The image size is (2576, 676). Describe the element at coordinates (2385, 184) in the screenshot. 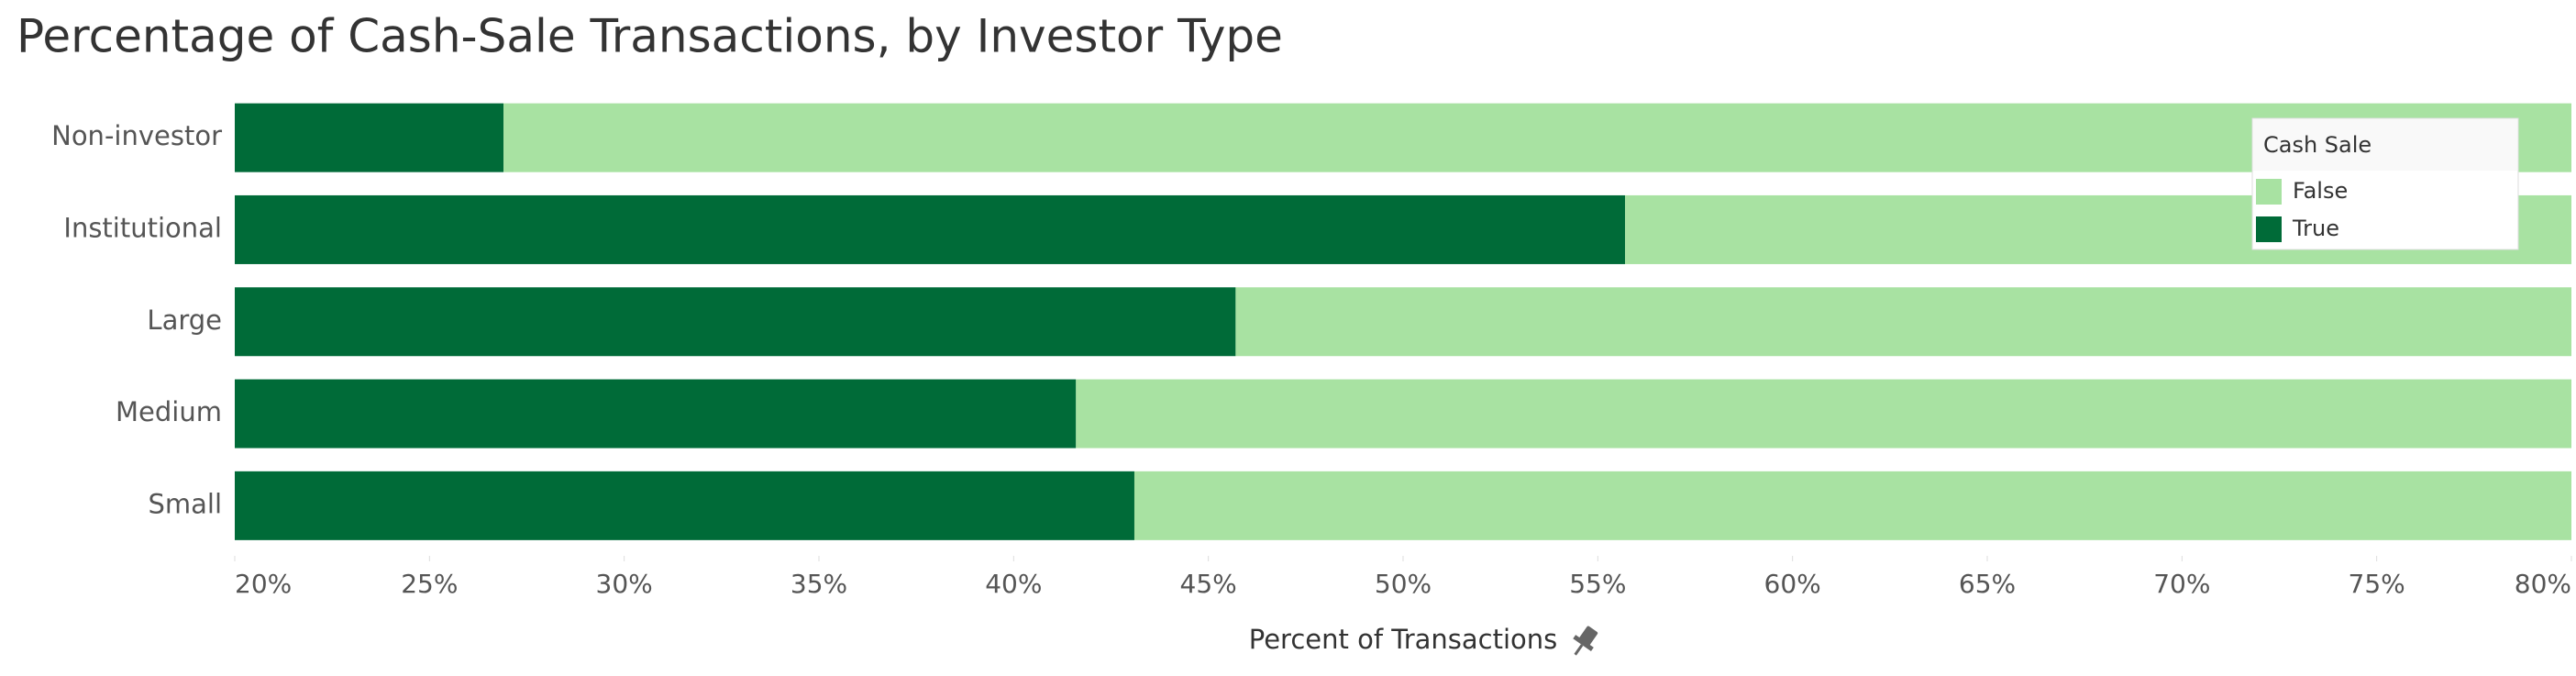

I see `legend: Cash Sale False True` at that location.